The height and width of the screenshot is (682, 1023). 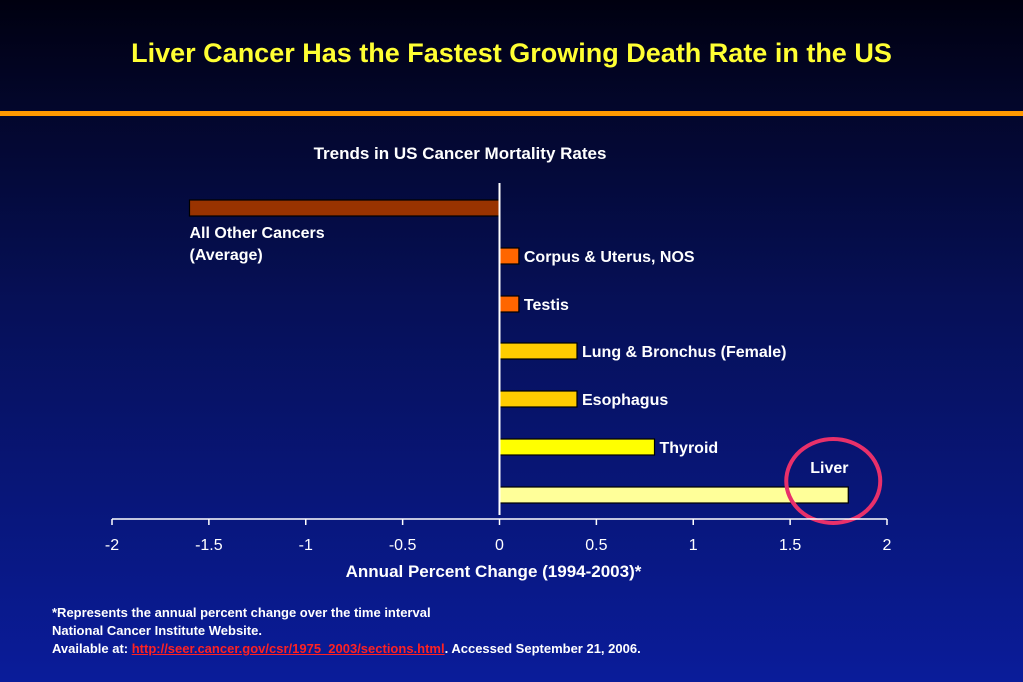 I want to click on footnote-line-2: National Cancer Institute Website., so click(x=157, y=630).